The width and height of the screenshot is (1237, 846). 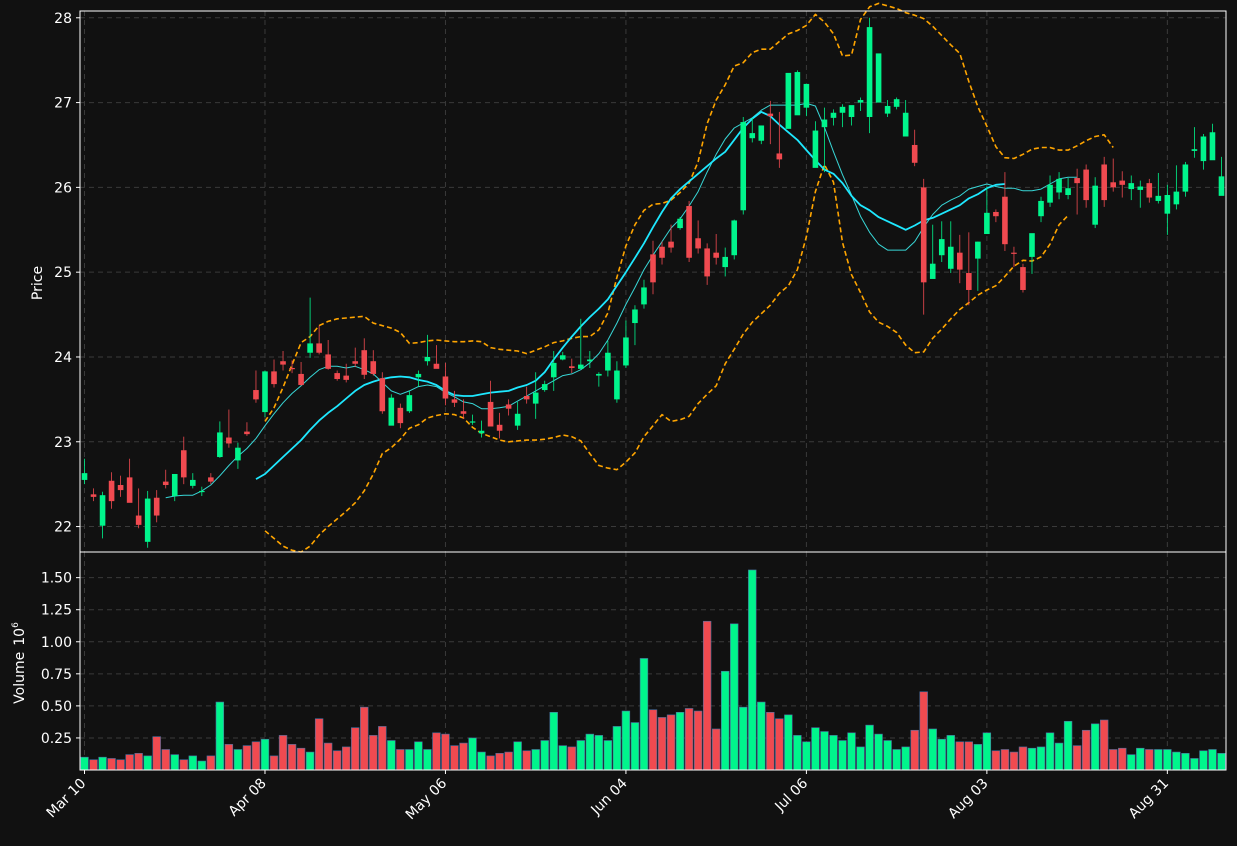 I want to click on price-tick-label: 23, so click(x=63, y=443).